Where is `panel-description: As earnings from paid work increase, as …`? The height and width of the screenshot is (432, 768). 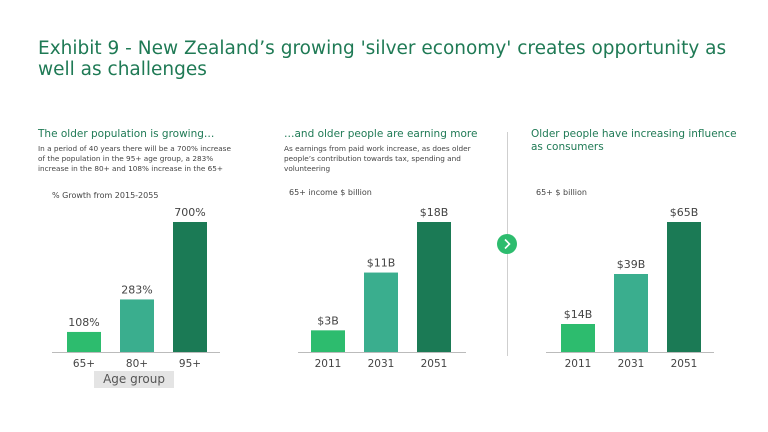 panel-description: As earnings from paid work increase, as … is located at coordinates (377, 159).